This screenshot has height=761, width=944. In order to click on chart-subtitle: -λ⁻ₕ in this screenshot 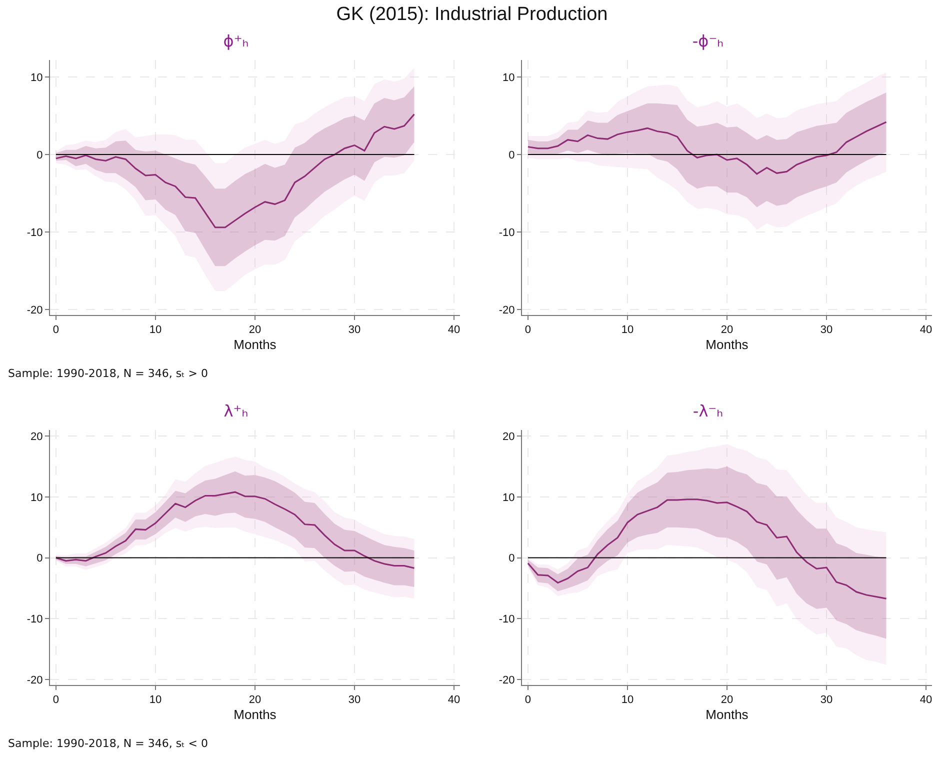, I will do `click(708, 411)`.